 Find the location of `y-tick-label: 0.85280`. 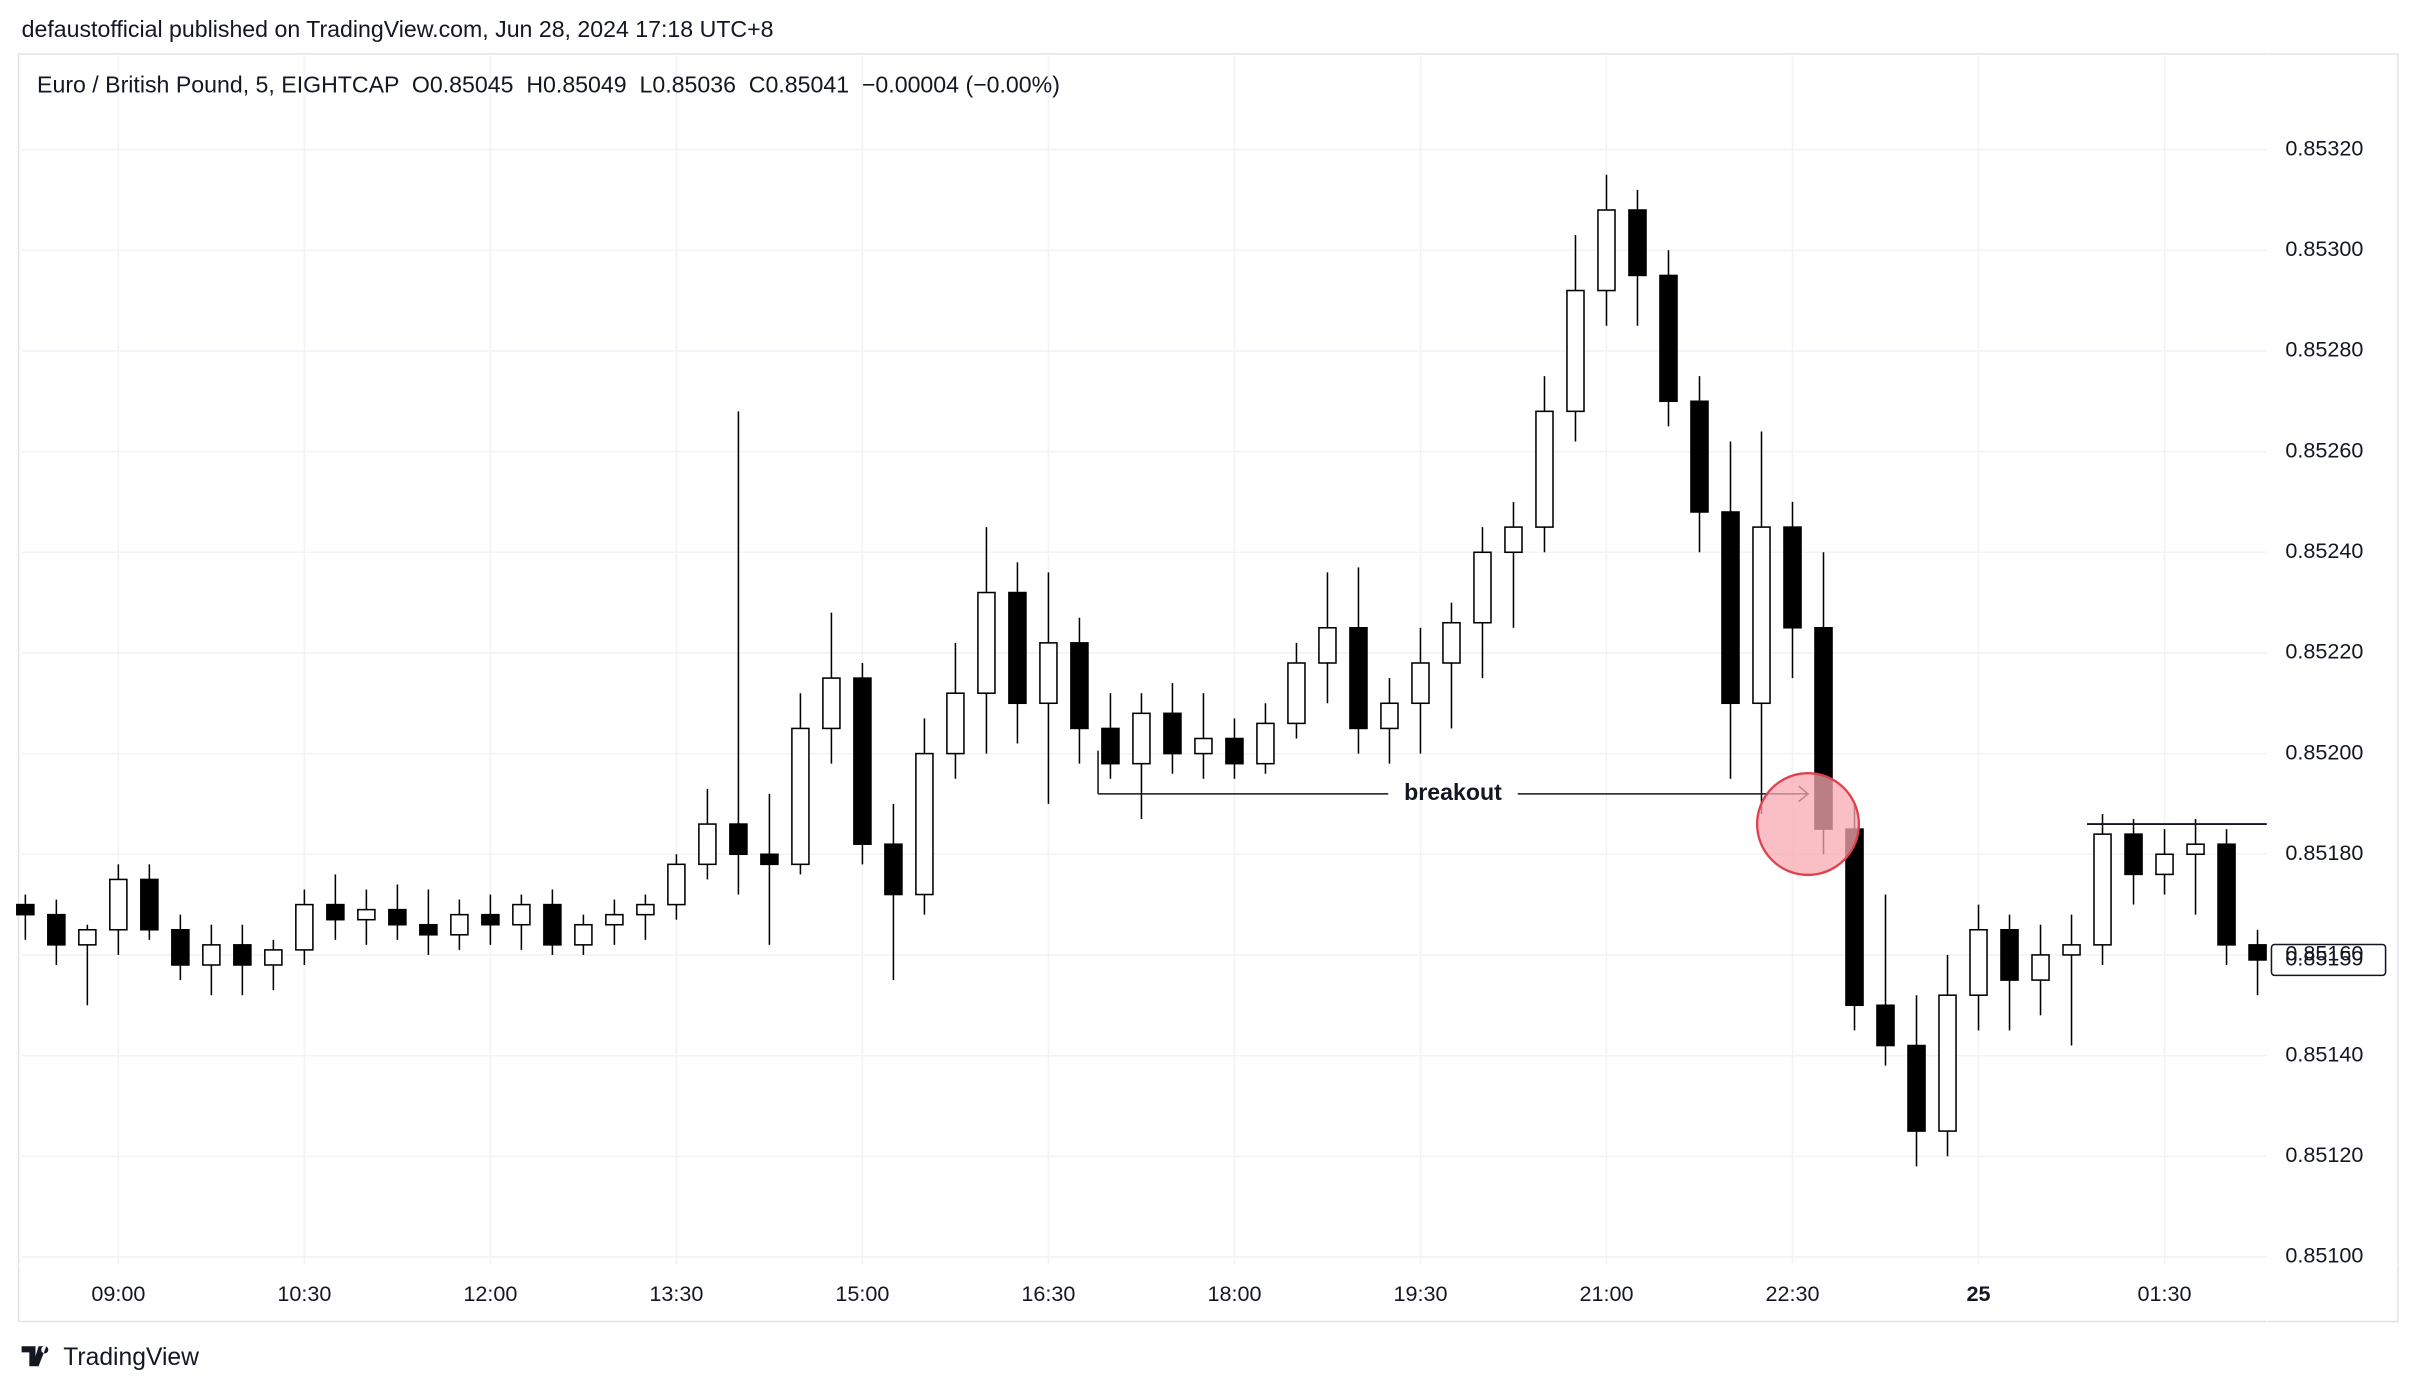

y-tick-label: 0.85280 is located at coordinates (2324, 349).